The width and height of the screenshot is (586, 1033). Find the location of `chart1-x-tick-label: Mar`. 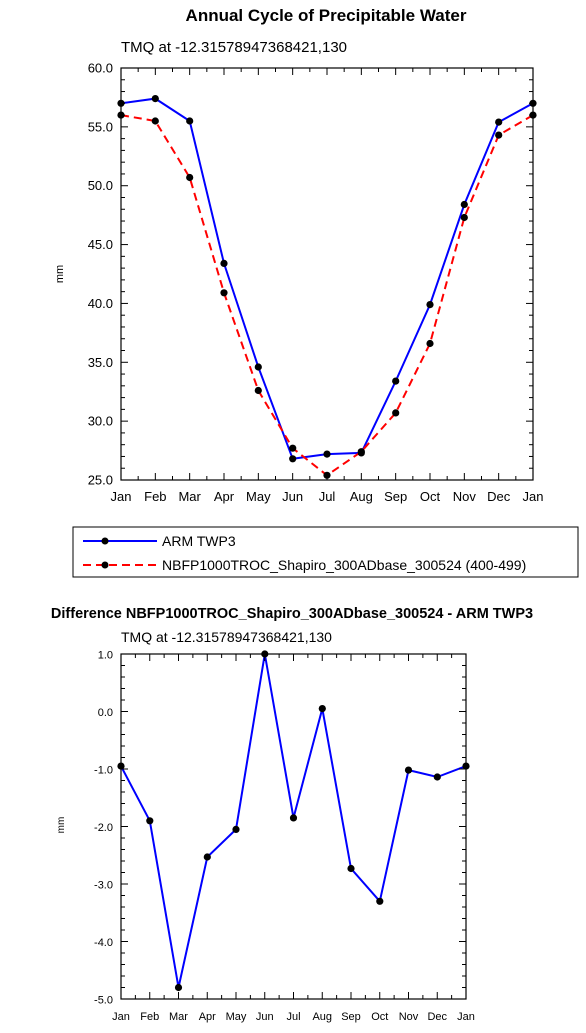

chart1-x-tick-label: Mar is located at coordinates (189, 496).